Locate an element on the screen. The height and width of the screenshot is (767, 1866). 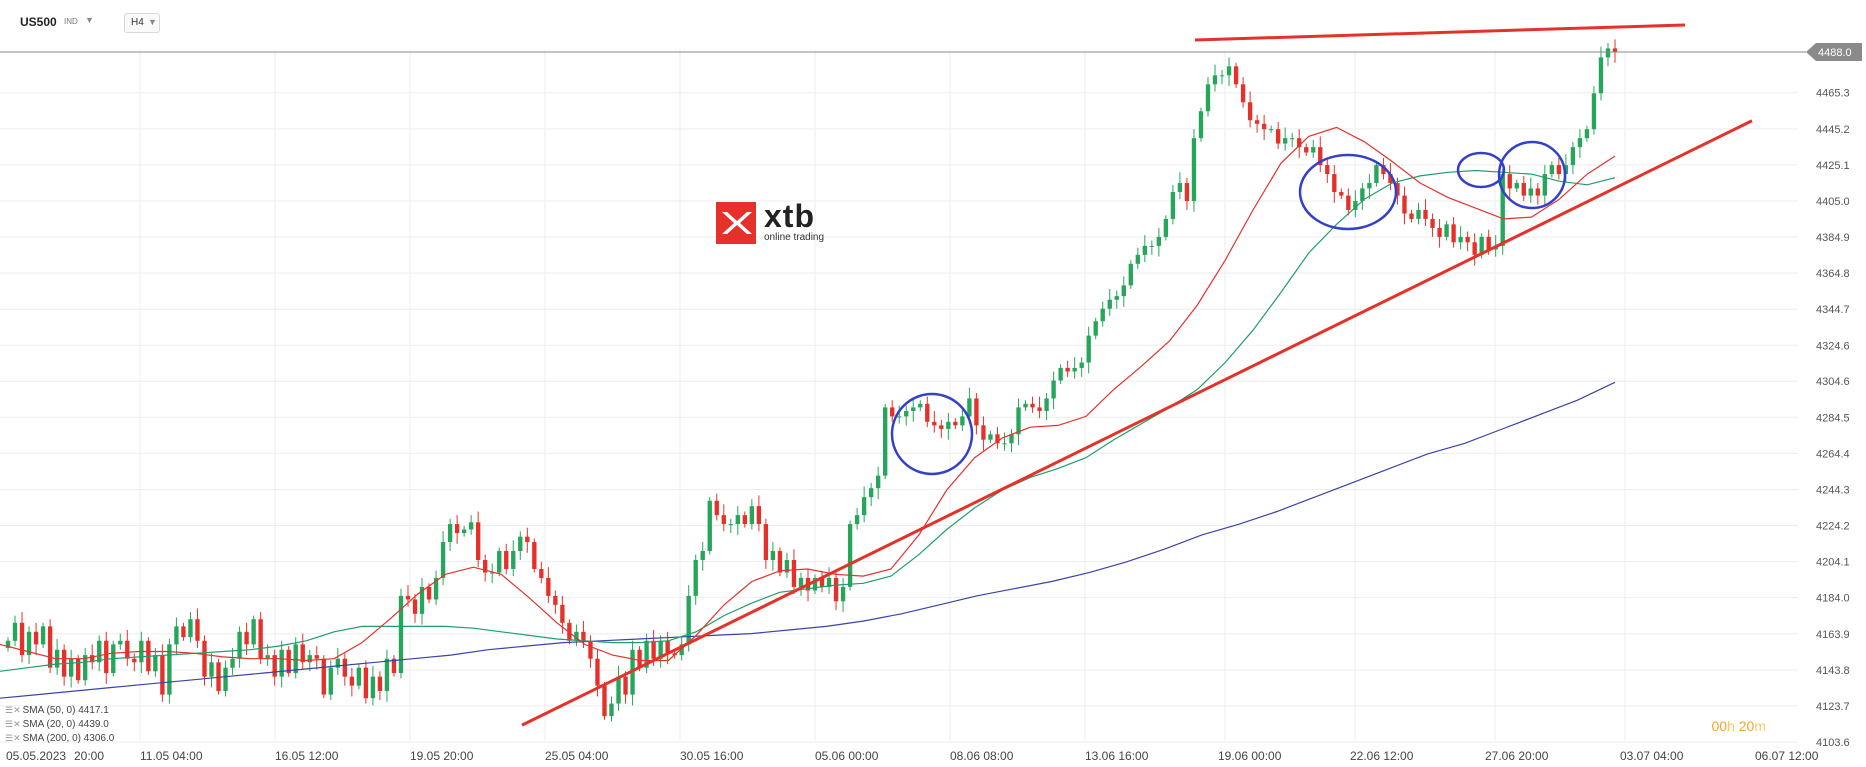
logo-name: xtb is located at coordinates (789, 216).